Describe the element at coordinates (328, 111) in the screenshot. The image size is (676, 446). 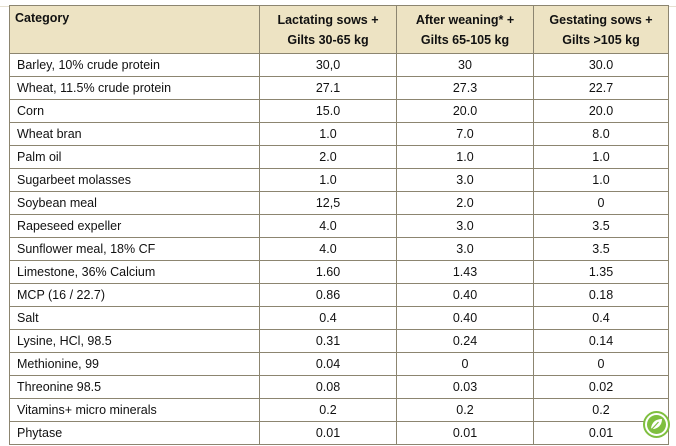
I see `row-value: 15.0` at that location.